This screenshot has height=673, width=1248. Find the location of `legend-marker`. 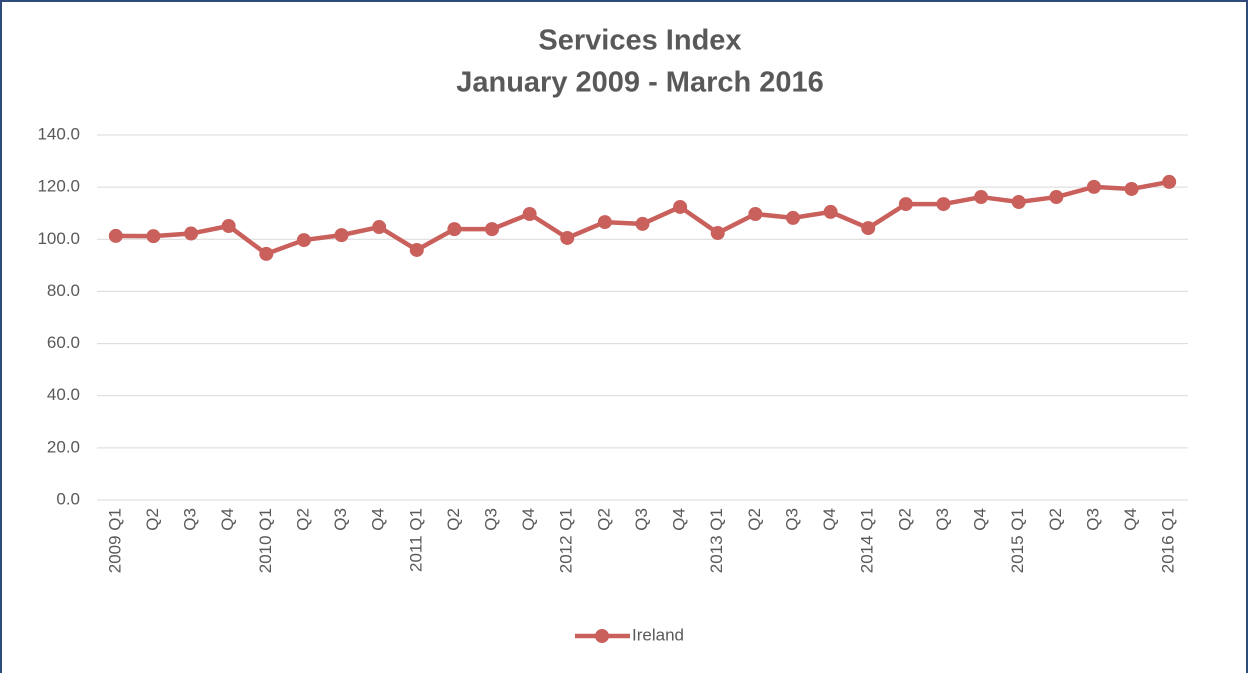

legend-marker is located at coordinates (602, 636).